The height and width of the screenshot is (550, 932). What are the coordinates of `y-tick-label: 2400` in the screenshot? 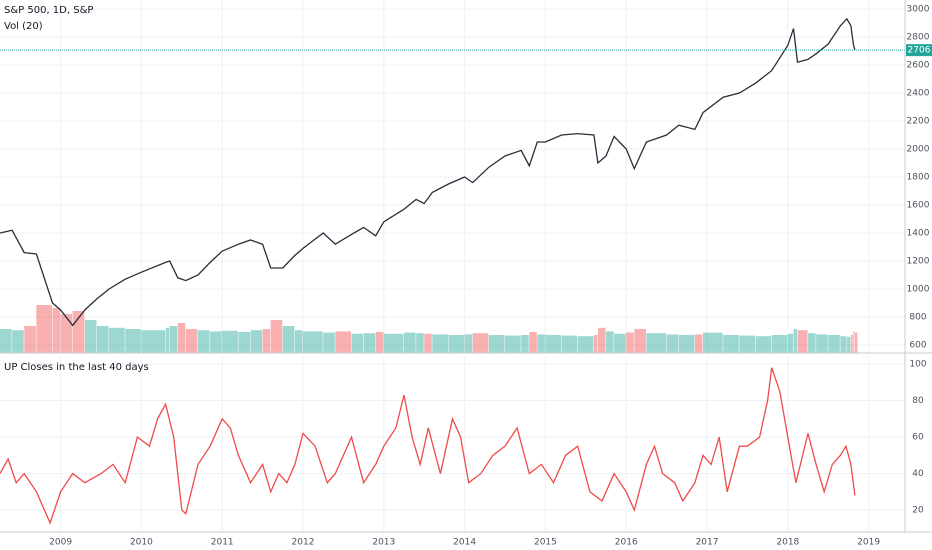 It's located at (918, 93).